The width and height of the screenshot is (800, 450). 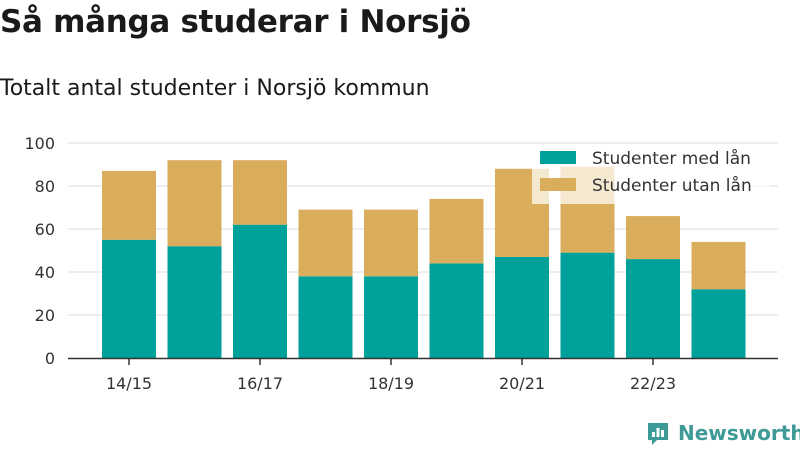 What do you see at coordinates (45, 186) in the screenshot?
I see `y-tick-label: 80` at bounding box center [45, 186].